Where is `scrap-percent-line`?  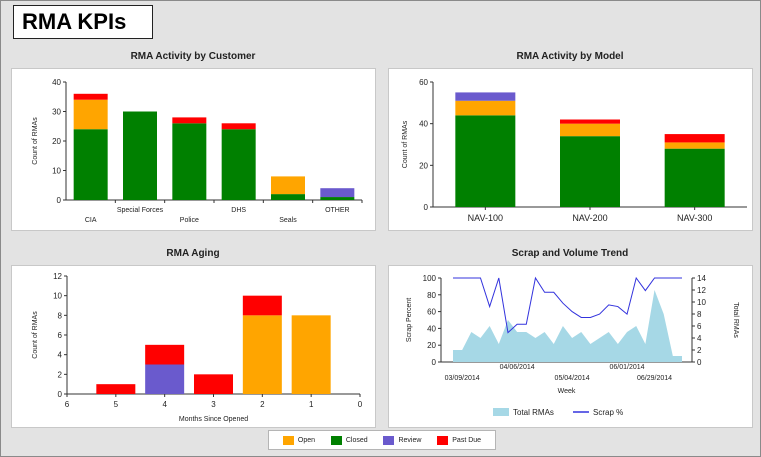 scrap-percent-line is located at coordinates (567, 305).